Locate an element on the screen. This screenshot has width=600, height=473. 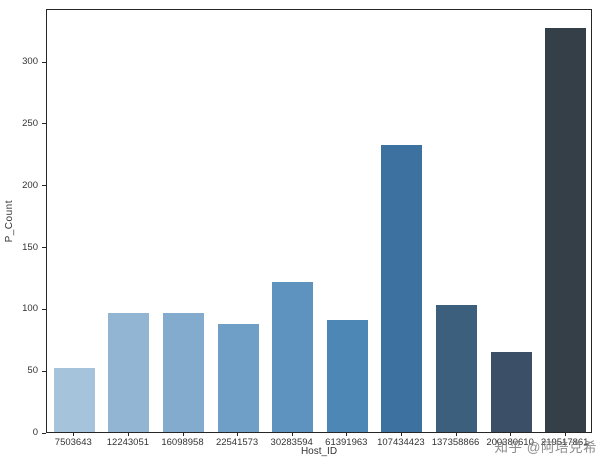
x-axis-title: Host_ID is located at coordinates (319, 451).